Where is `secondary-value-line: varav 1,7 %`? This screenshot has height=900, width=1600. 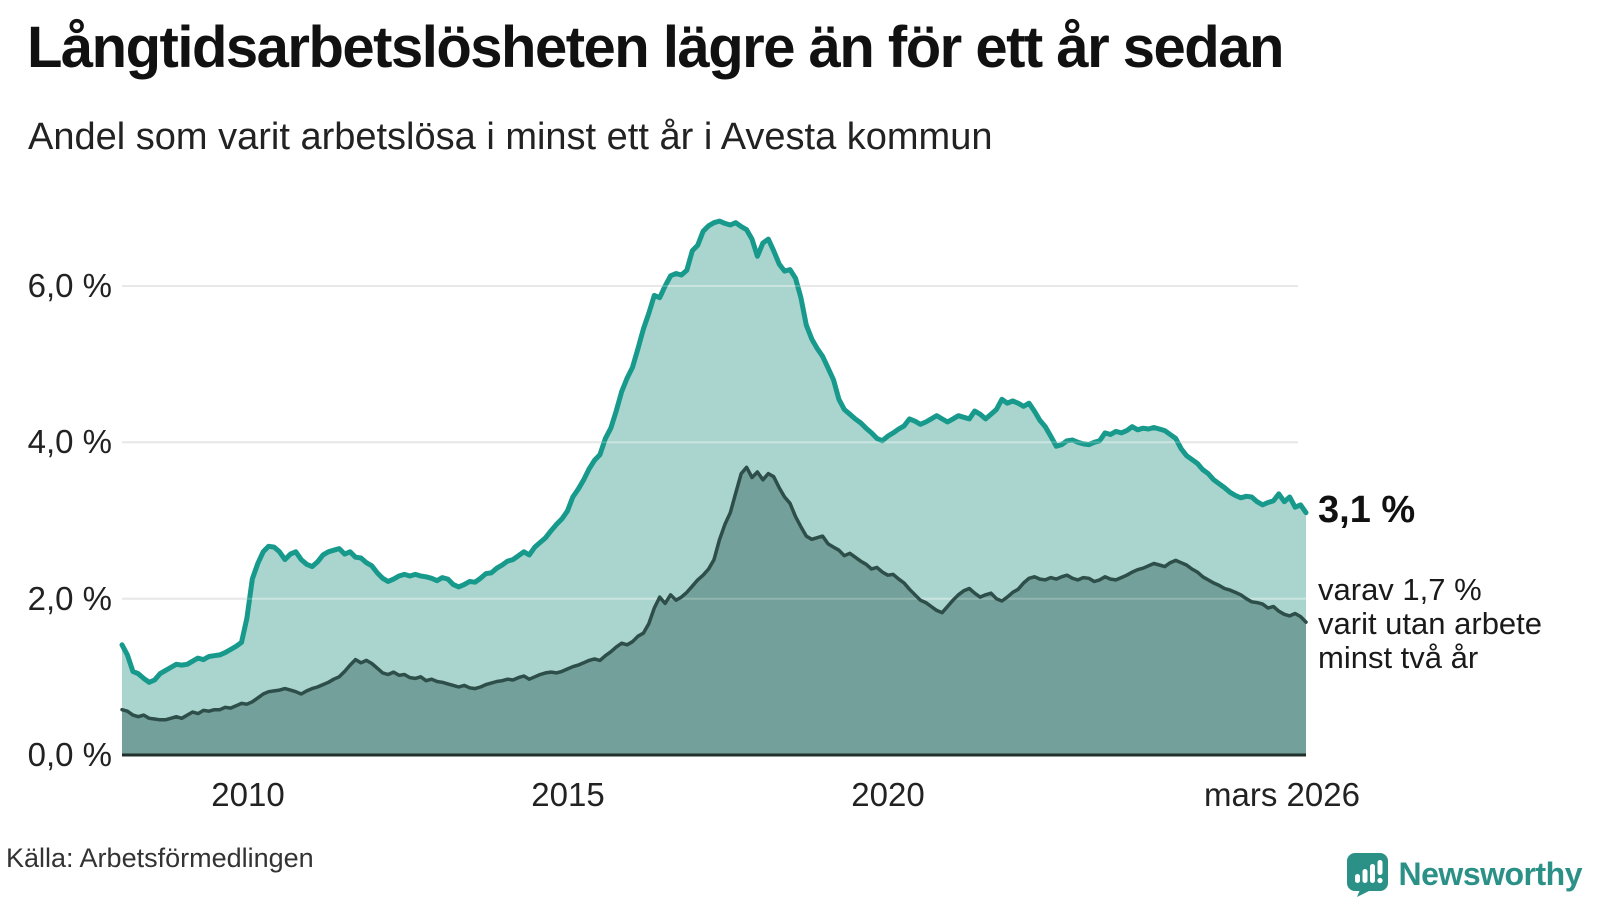 secondary-value-line: varav 1,7 % is located at coordinates (1400, 589).